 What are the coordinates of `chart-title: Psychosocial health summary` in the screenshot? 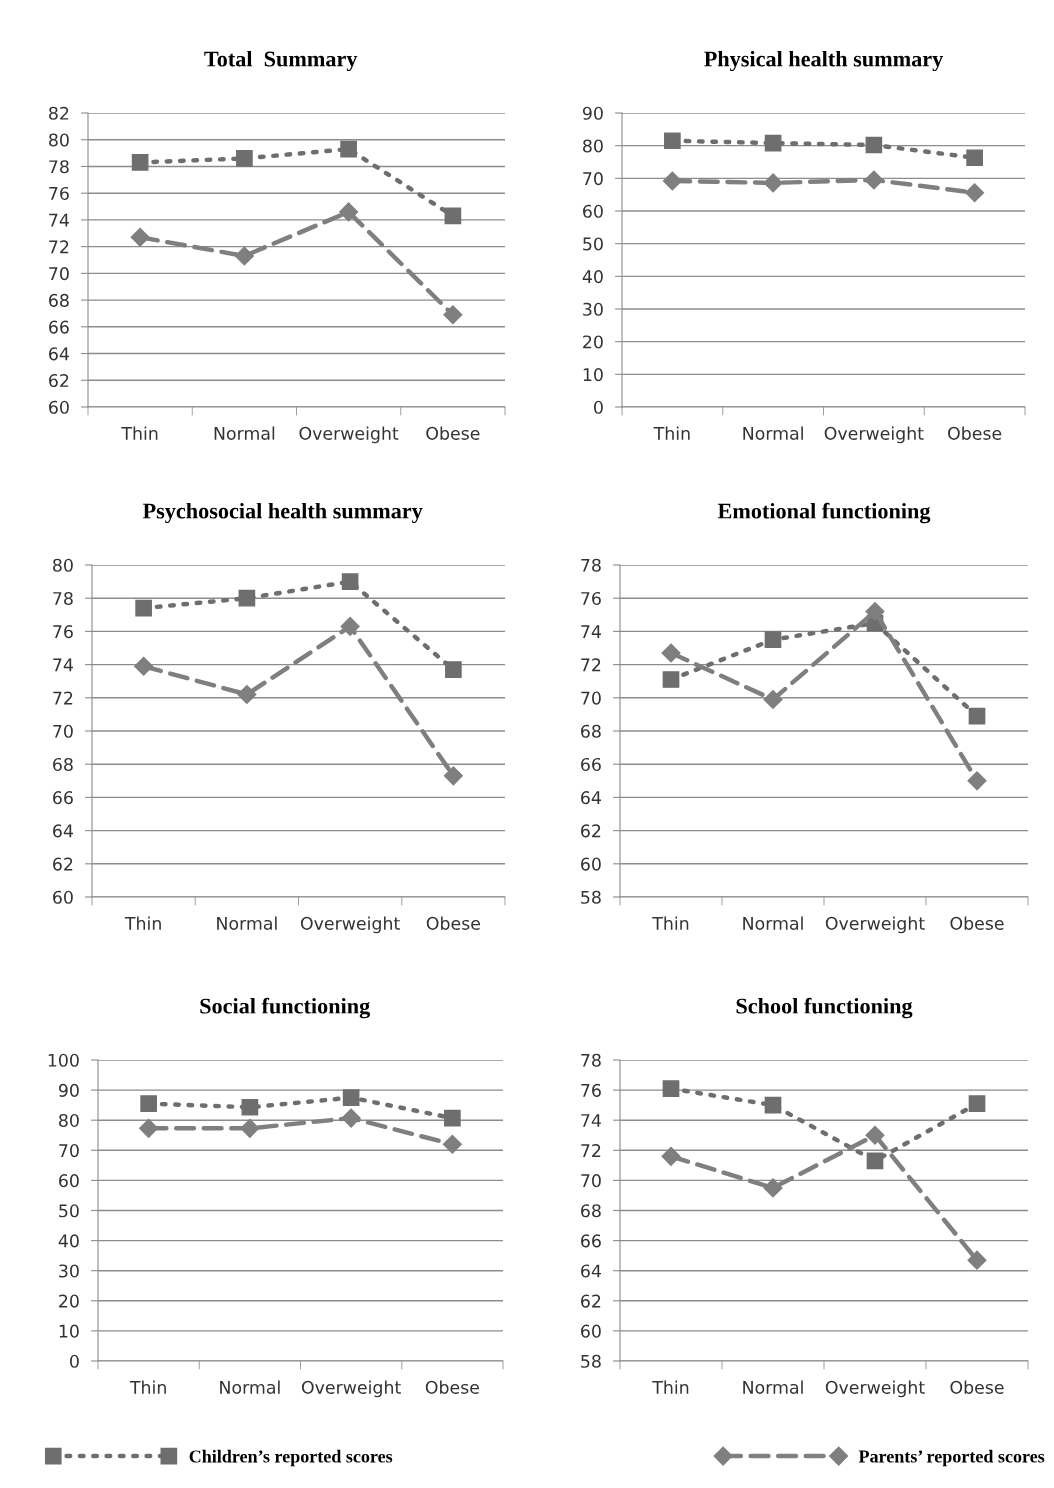 It's located at (282, 513).